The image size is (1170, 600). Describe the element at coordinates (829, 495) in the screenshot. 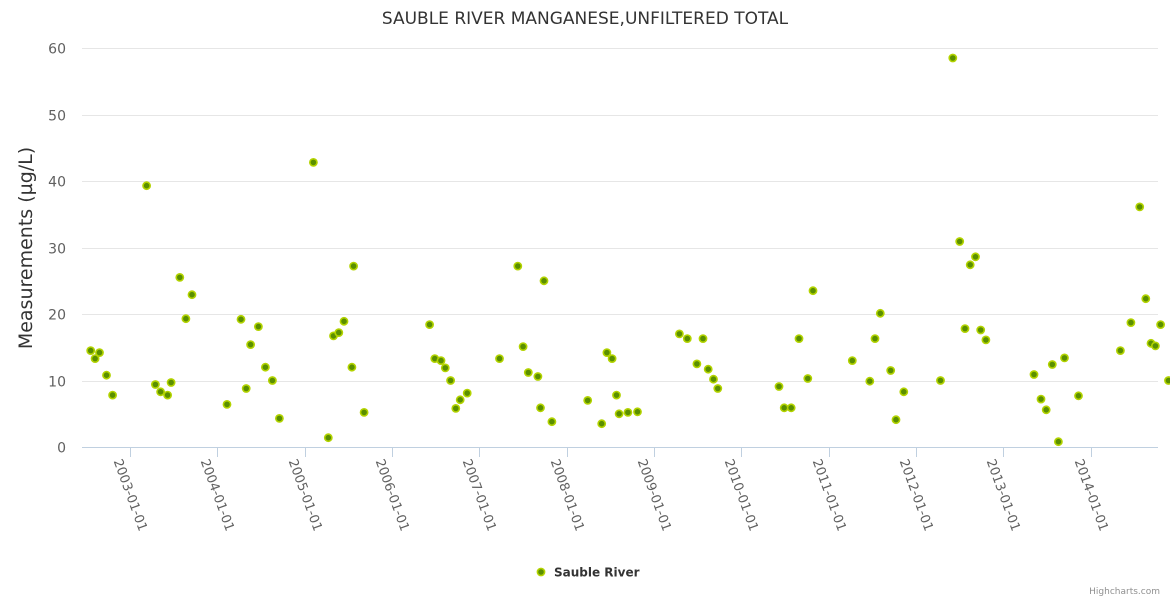

I see `x-tick-label: 2011-01-01` at that location.